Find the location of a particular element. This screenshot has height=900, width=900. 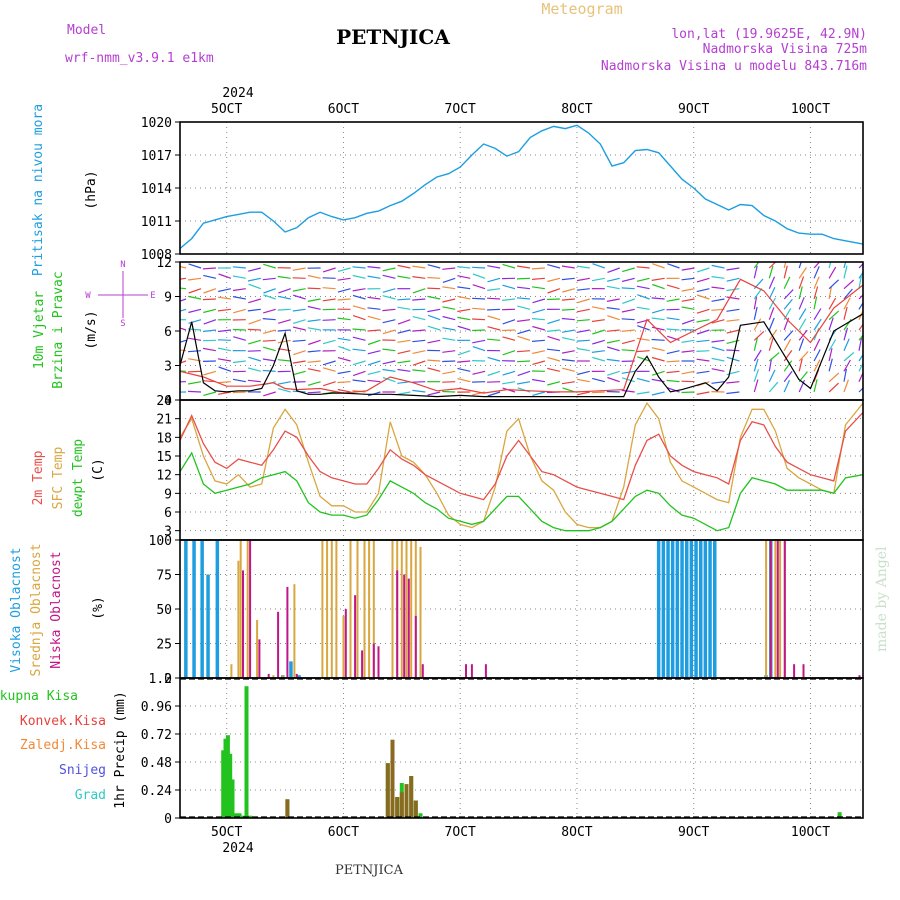

ytick-label-2-7: 24 is located at coordinates (164, 401).